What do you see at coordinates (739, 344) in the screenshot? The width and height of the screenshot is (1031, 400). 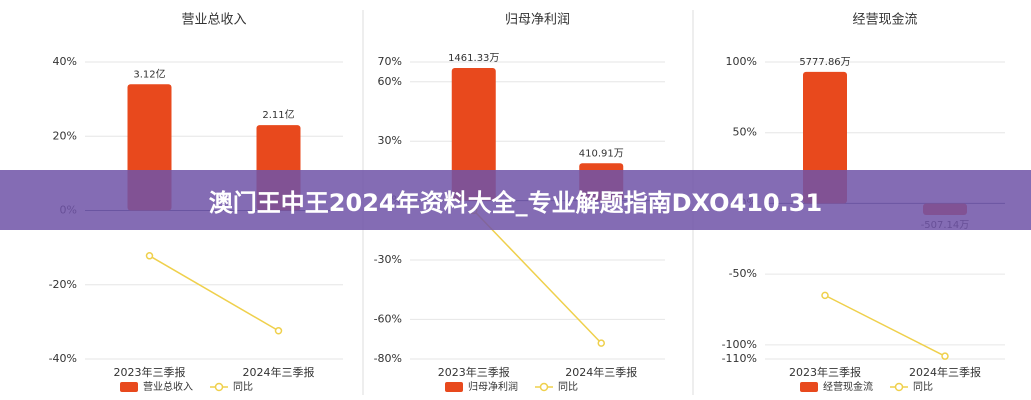 I see `y-tick-label: -100%` at bounding box center [739, 344].